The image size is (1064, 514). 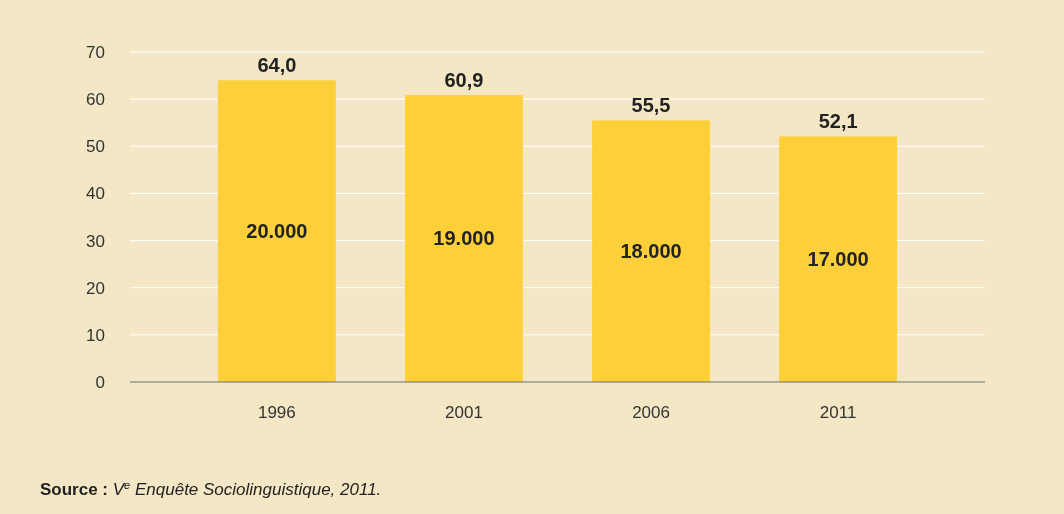 I want to click on x-tick-label: 2001, so click(x=464, y=412).